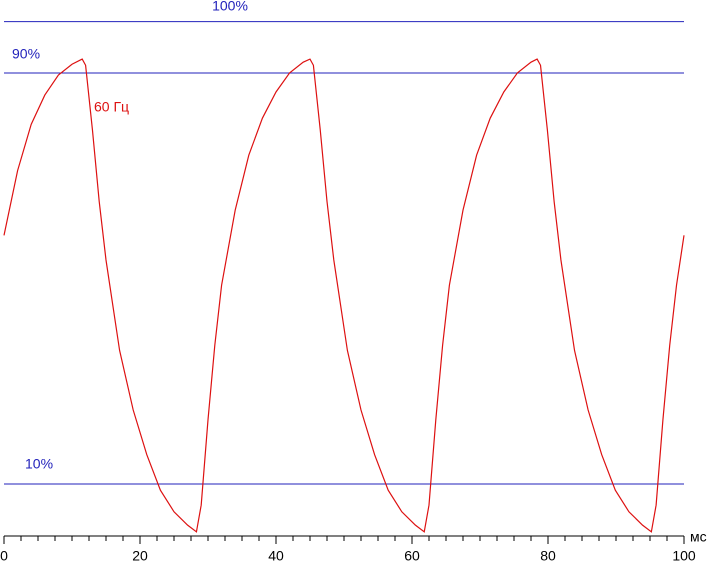 This screenshot has height=564, width=711. Describe the element at coordinates (698, 537) in the screenshot. I see `x-axis-label: мс` at that location.